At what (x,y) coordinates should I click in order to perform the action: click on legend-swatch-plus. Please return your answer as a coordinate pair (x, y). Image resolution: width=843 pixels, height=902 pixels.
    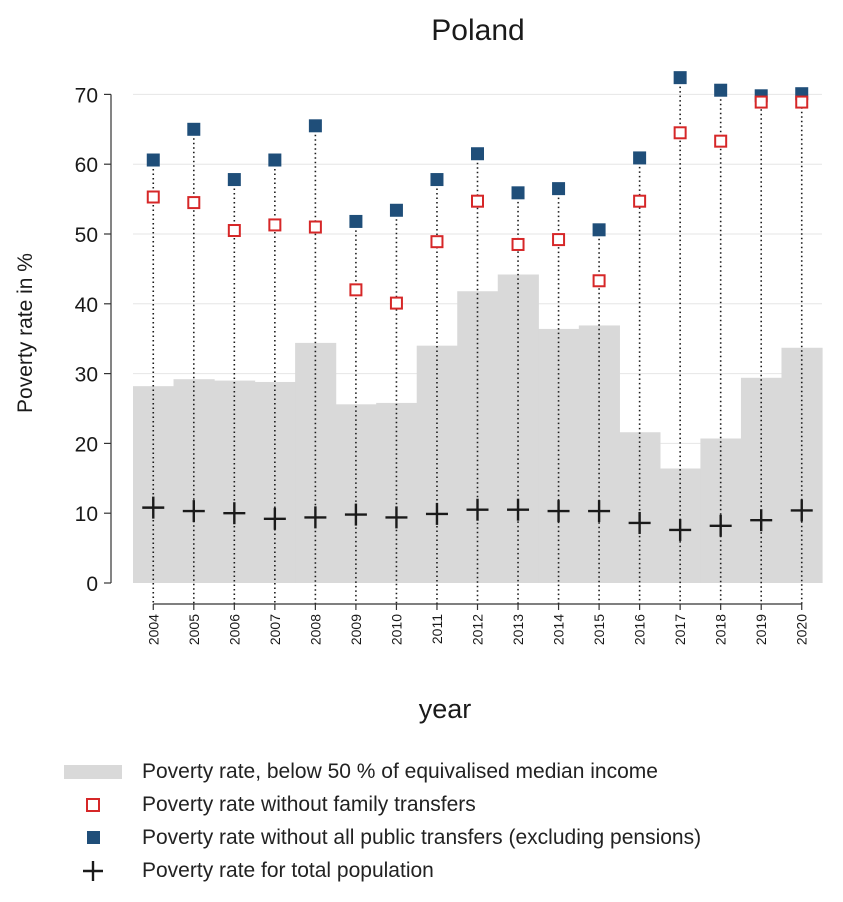
    Looking at the image, I should click on (93, 870).